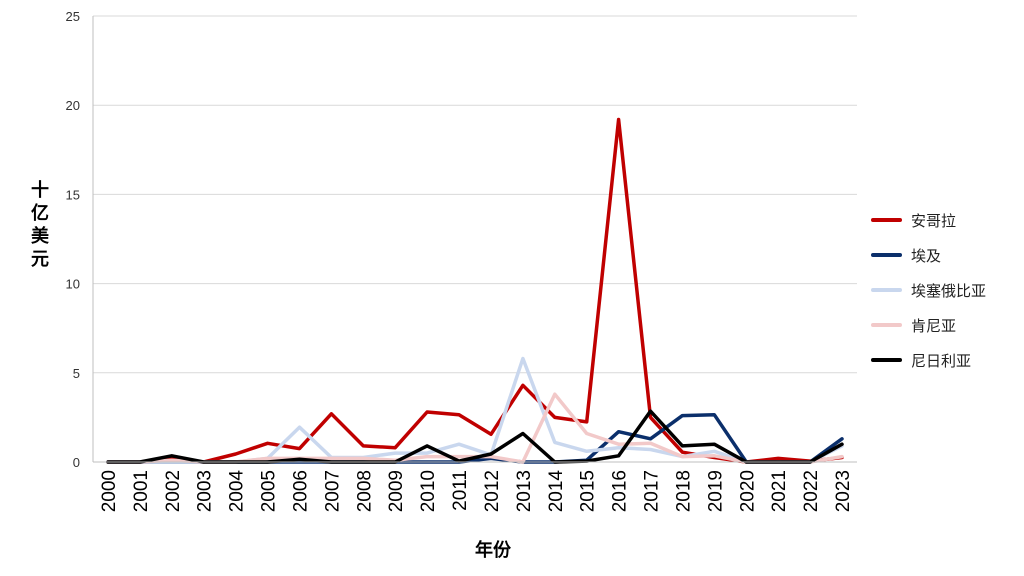 This screenshot has width=1024, height=576. What do you see at coordinates (40, 224) in the screenshot?
I see `y-axis-title: 十亿美元` at bounding box center [40, 224].